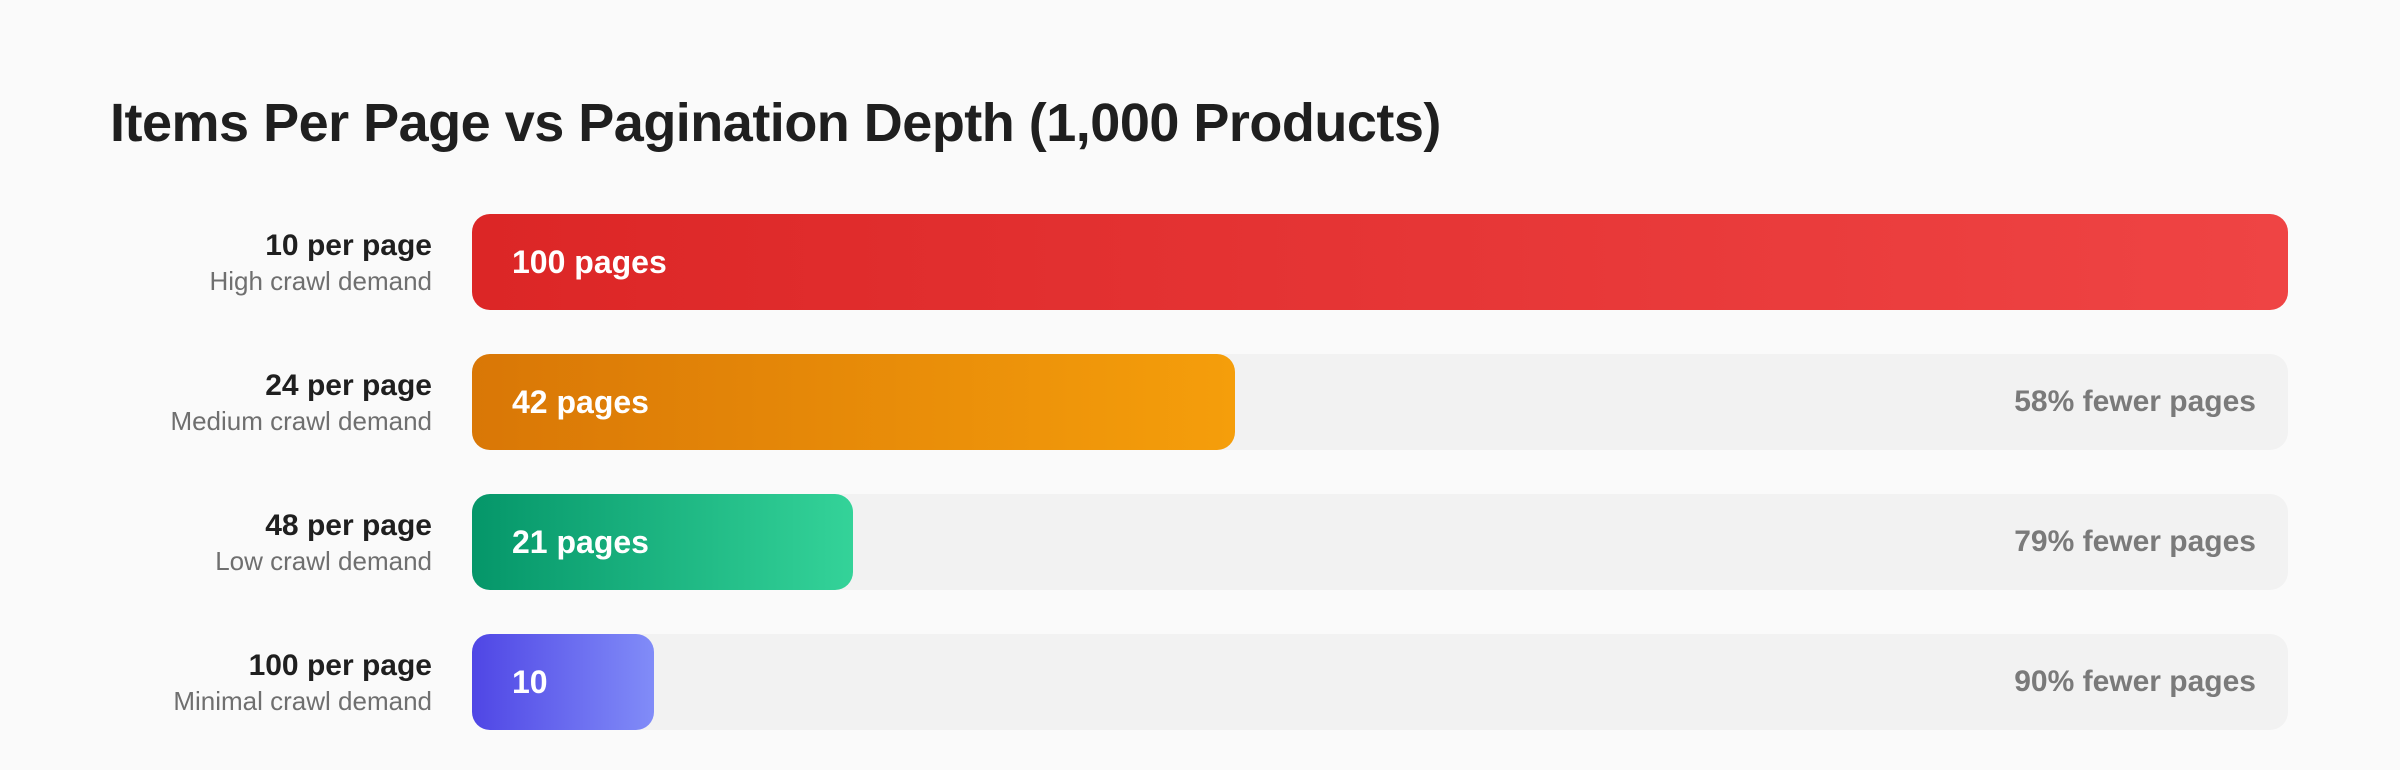  I want to click on category-subtitle: Medium crawl demand, so click(301, 421).